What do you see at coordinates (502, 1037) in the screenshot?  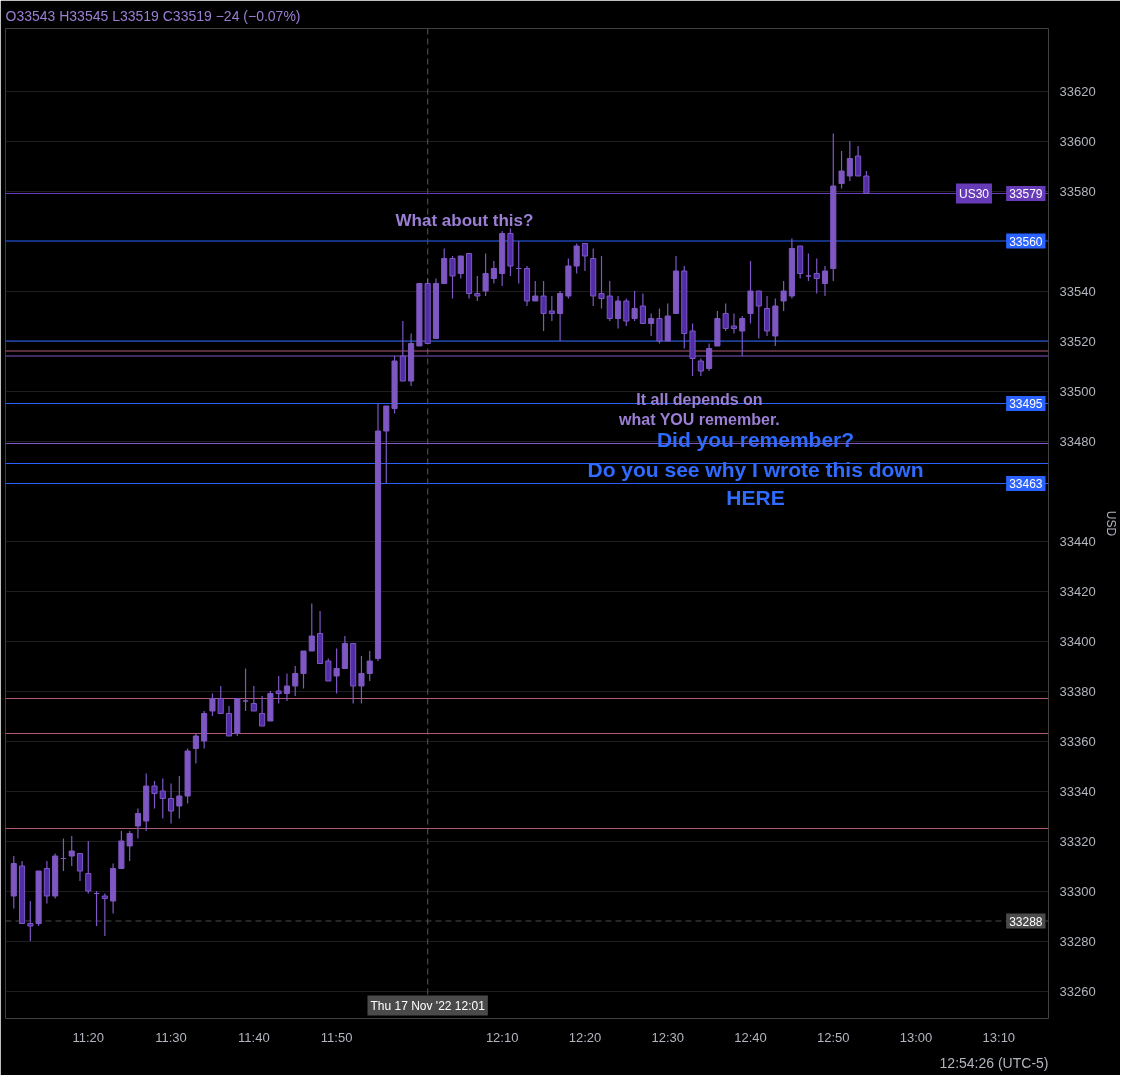 I see `x-tick-label: 12:10` at bounding box center [502, 1037].